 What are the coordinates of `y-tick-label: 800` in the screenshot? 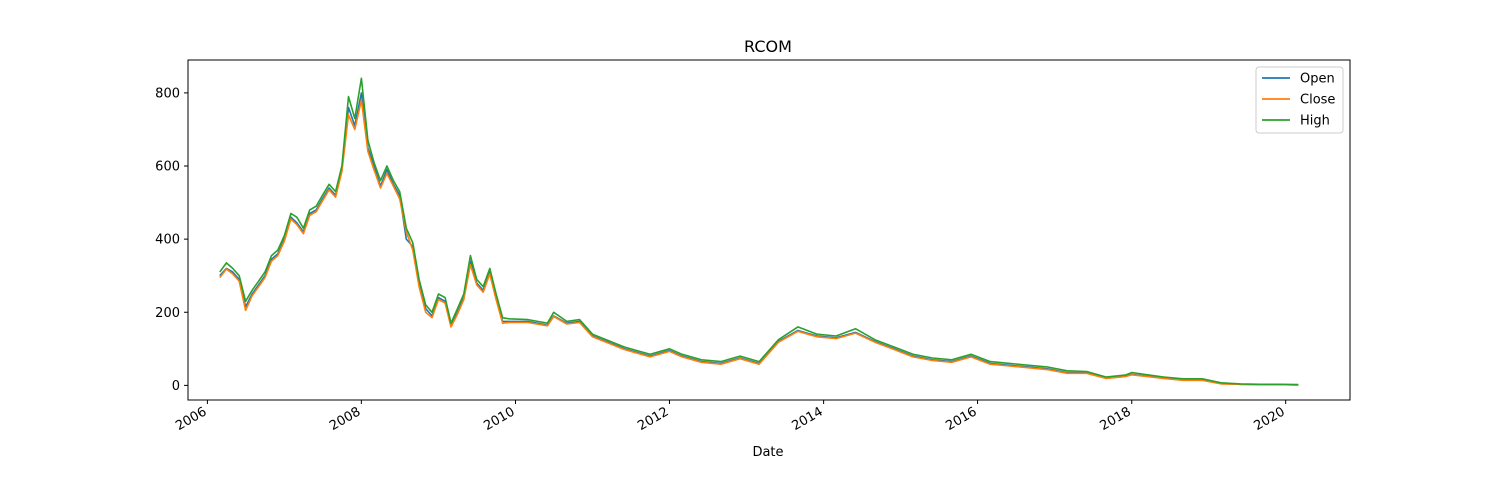 It's located at (167, 93).